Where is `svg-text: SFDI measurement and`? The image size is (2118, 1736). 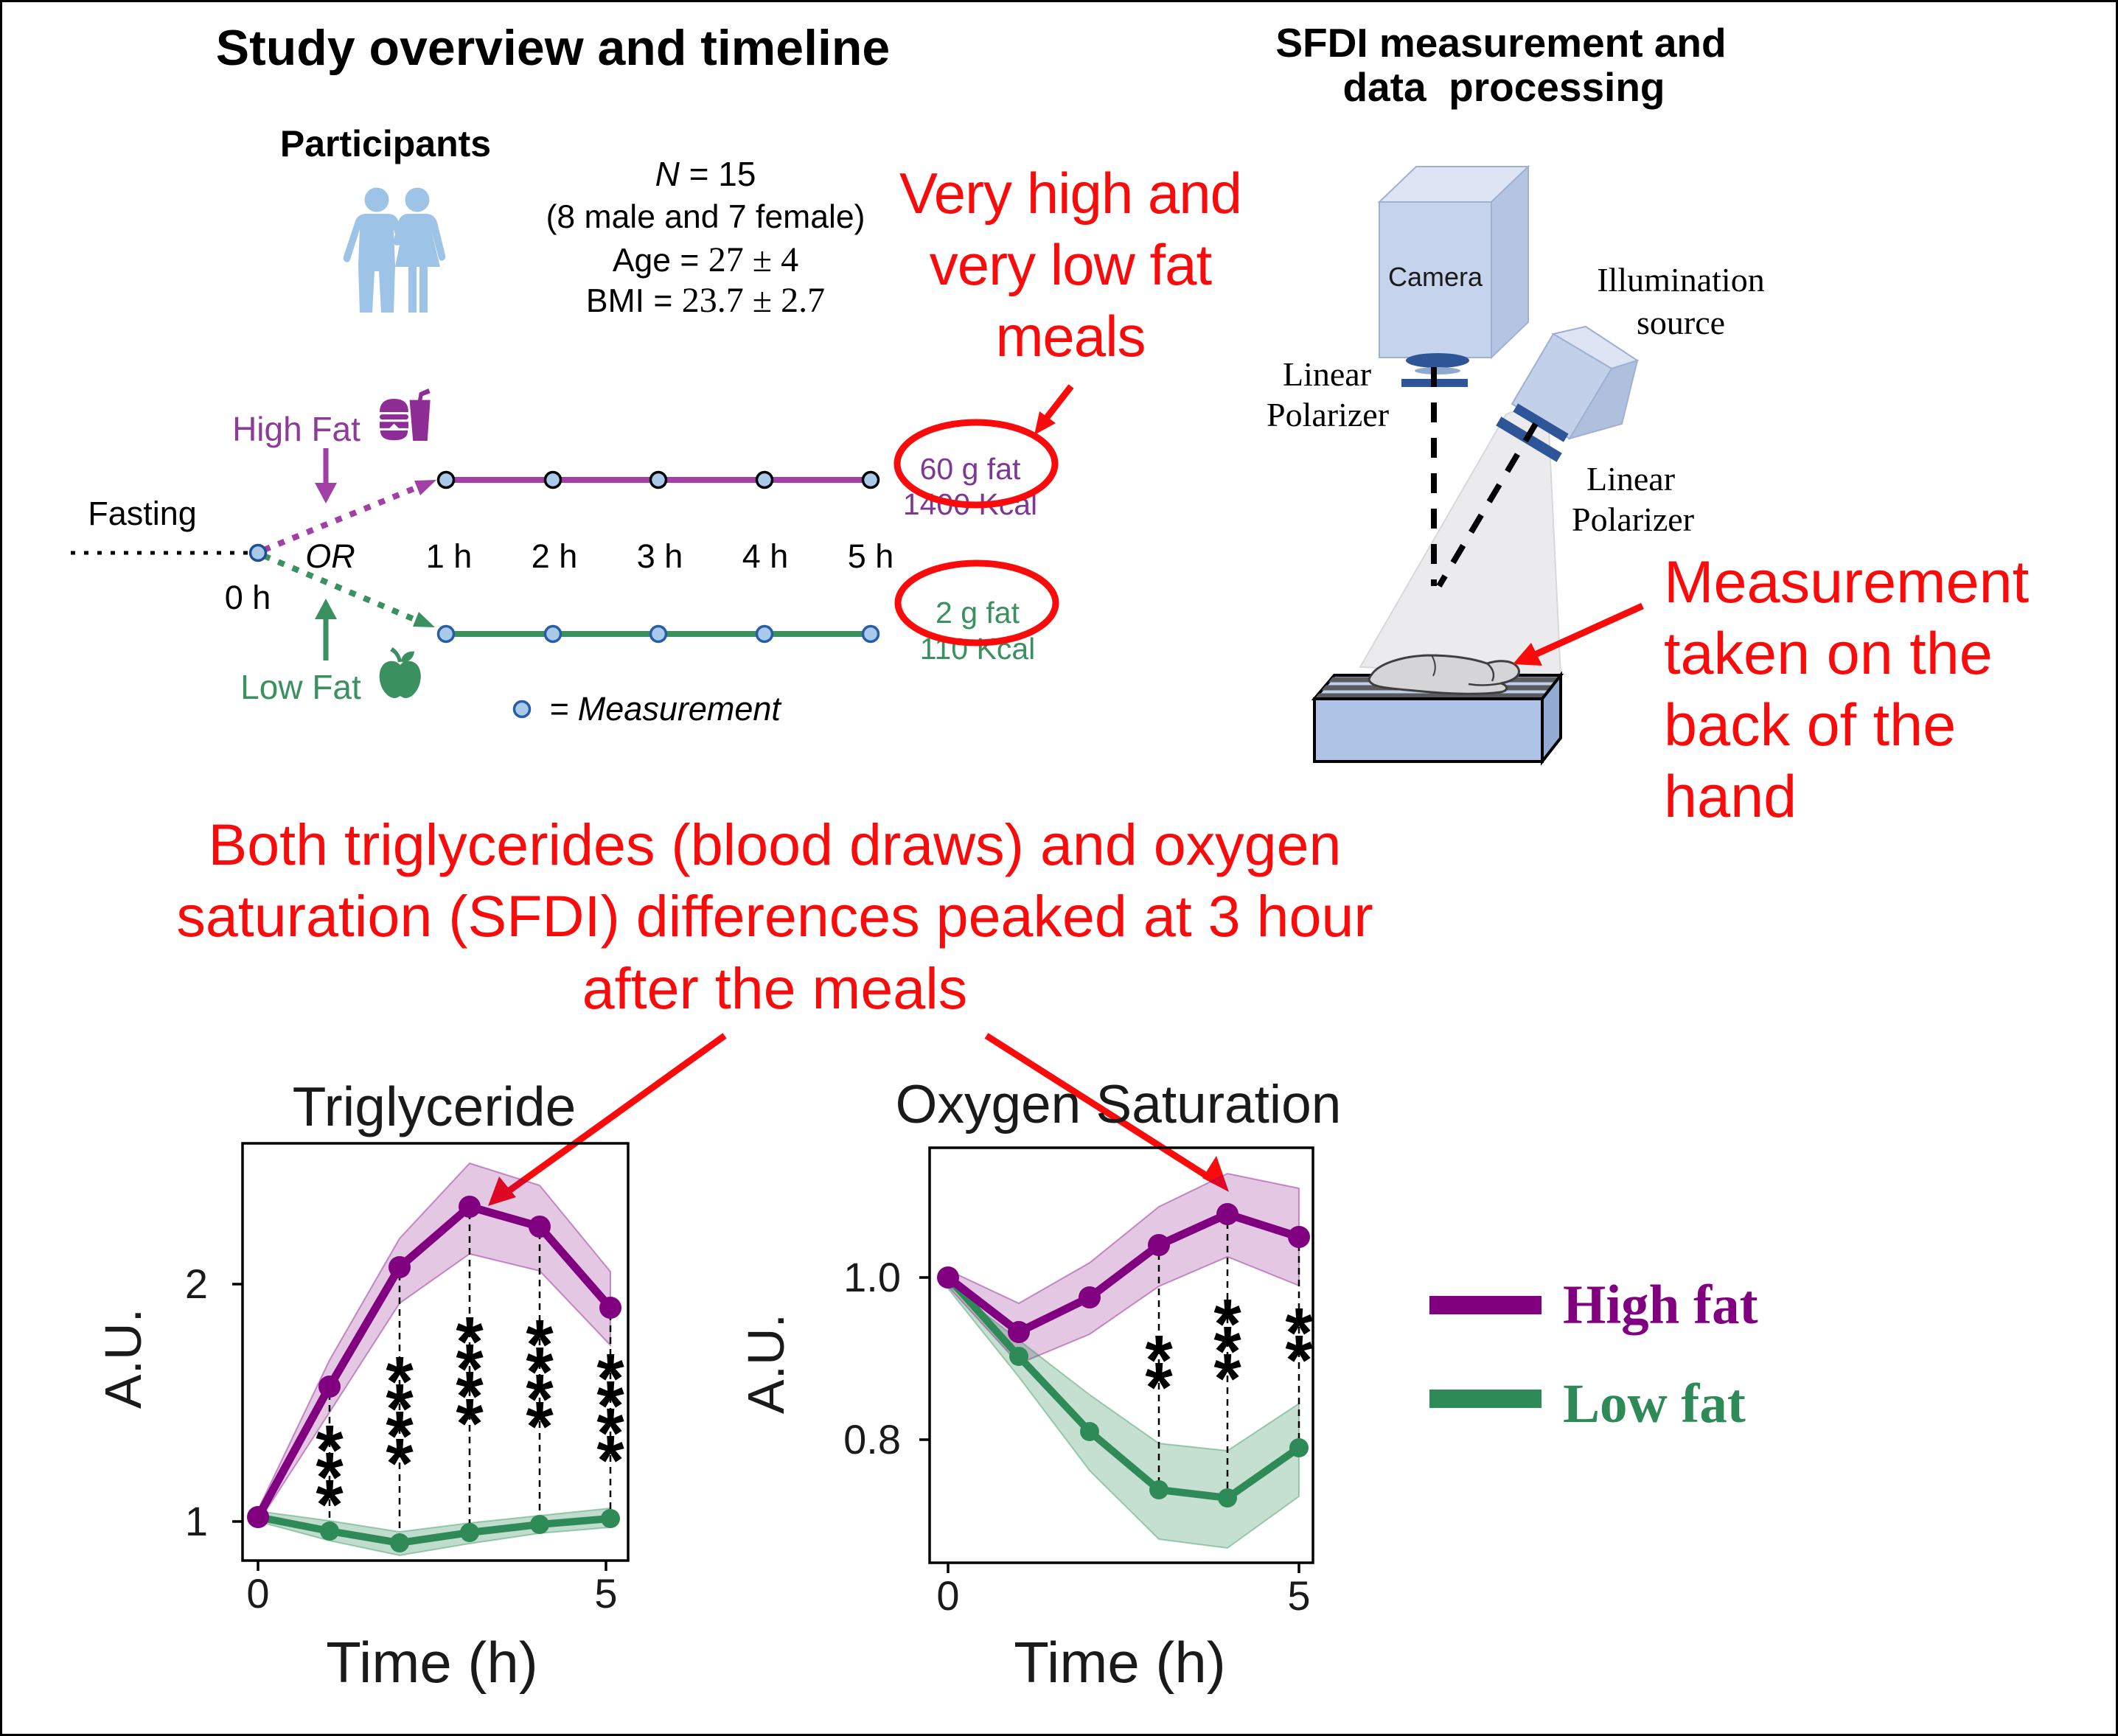
svg-text: SFDI measurement and is located at coordinates (1500, 43).